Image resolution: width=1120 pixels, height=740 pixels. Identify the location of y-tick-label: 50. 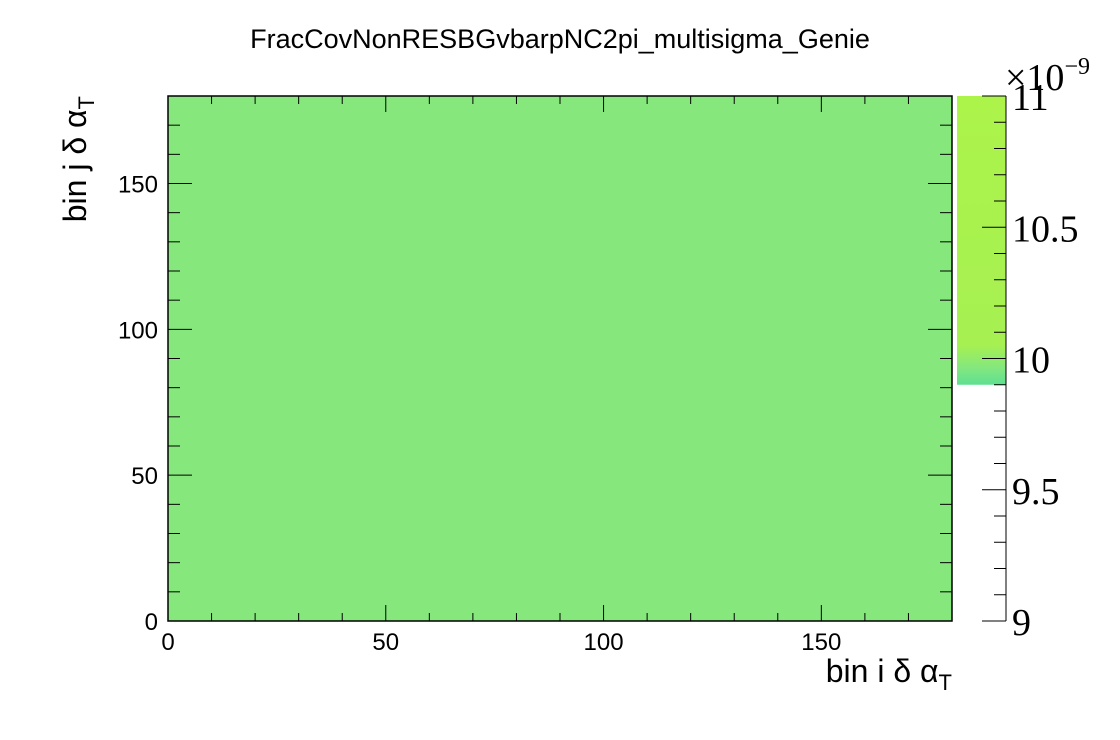
(144, 476).